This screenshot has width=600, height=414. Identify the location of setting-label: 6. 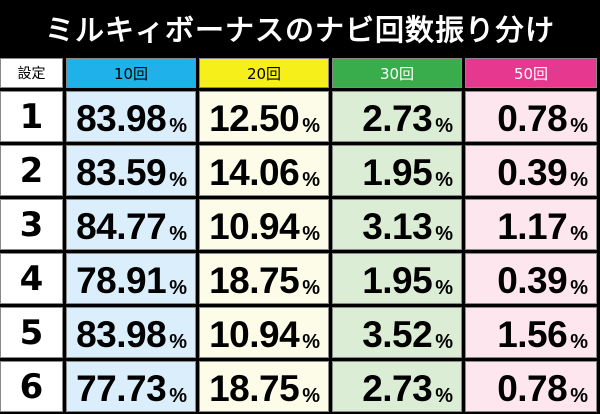
(31, 386).